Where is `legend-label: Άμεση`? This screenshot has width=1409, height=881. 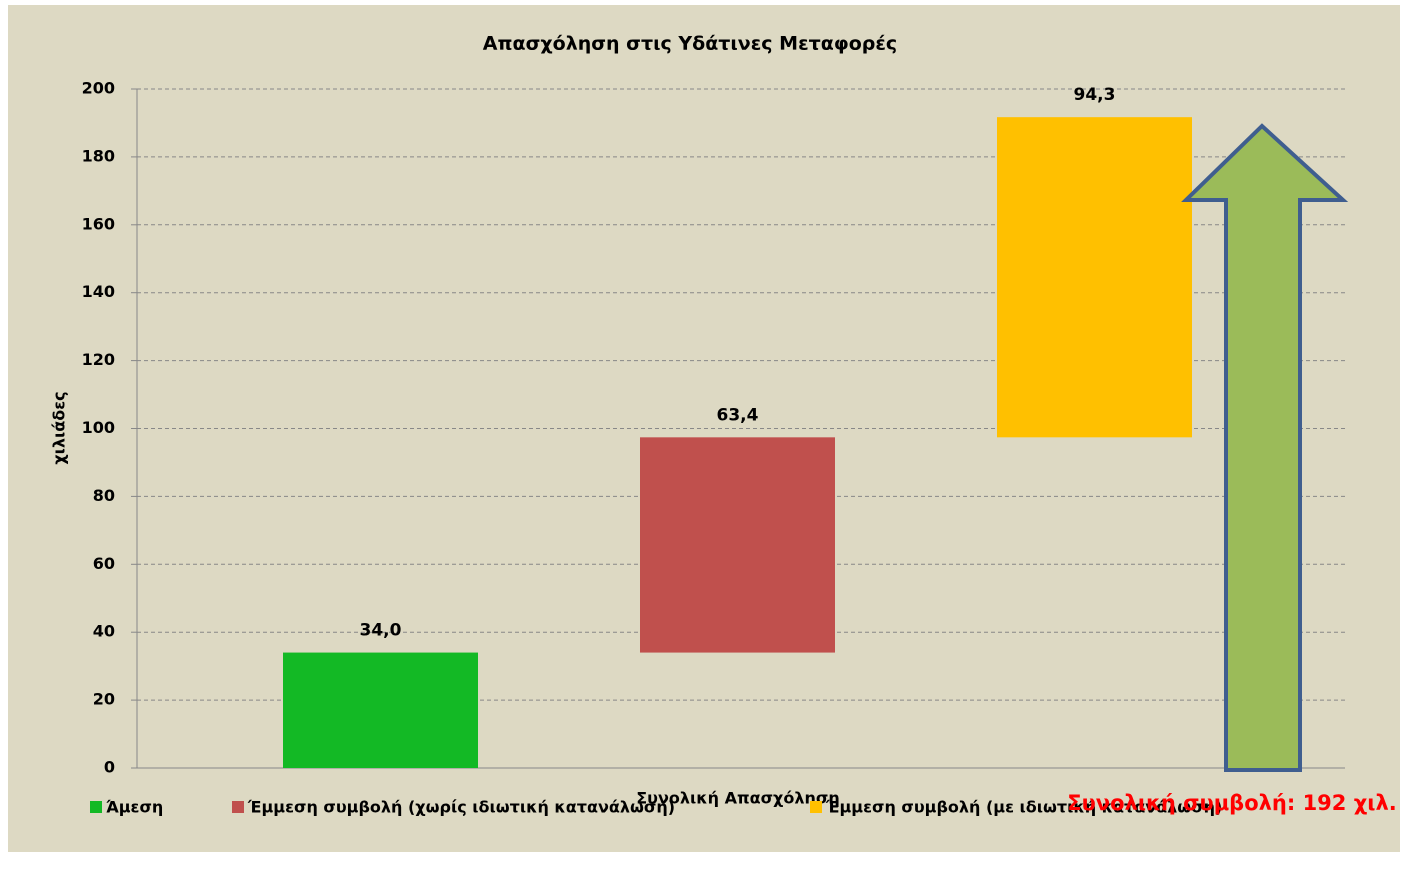
legend-label: Άμεση is located at coordinates (134, 807).